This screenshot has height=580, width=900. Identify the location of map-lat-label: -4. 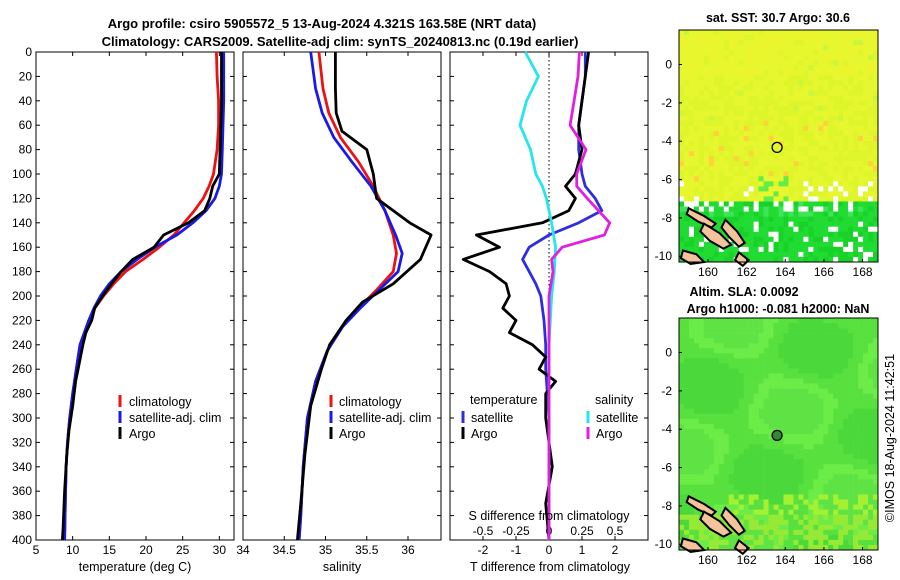
(666, 141).